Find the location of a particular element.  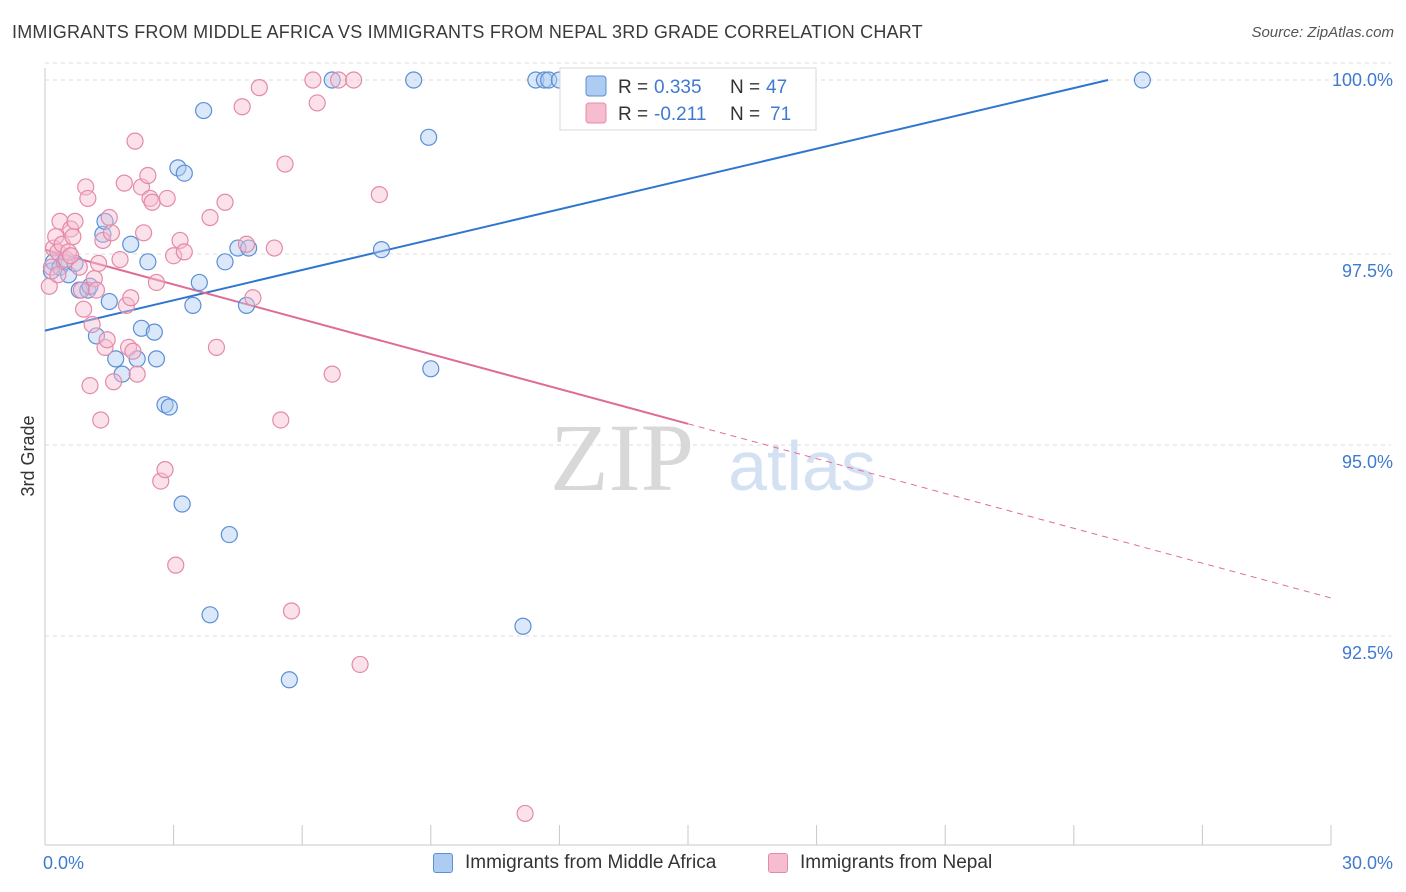

legend-item-middle-africa: Immigrants from Middle Africa is located at coordinates (574, 863).